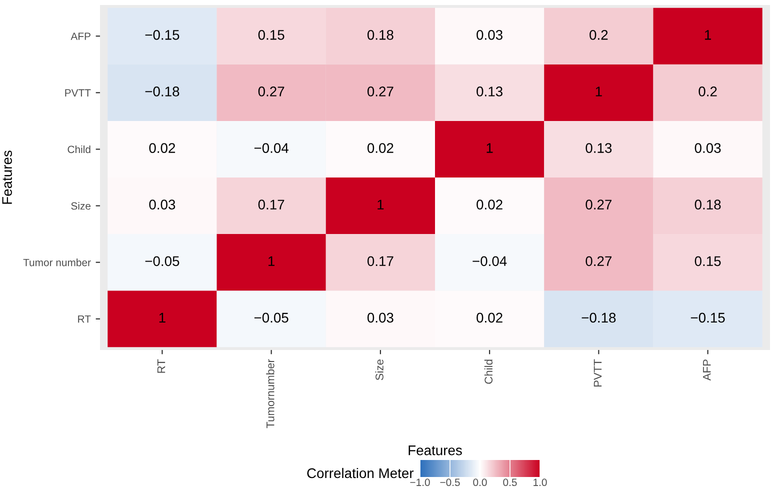 The height and width of the screenshot is (493, 777). I want to click on x-tick-label: Size, so click(379, 370).